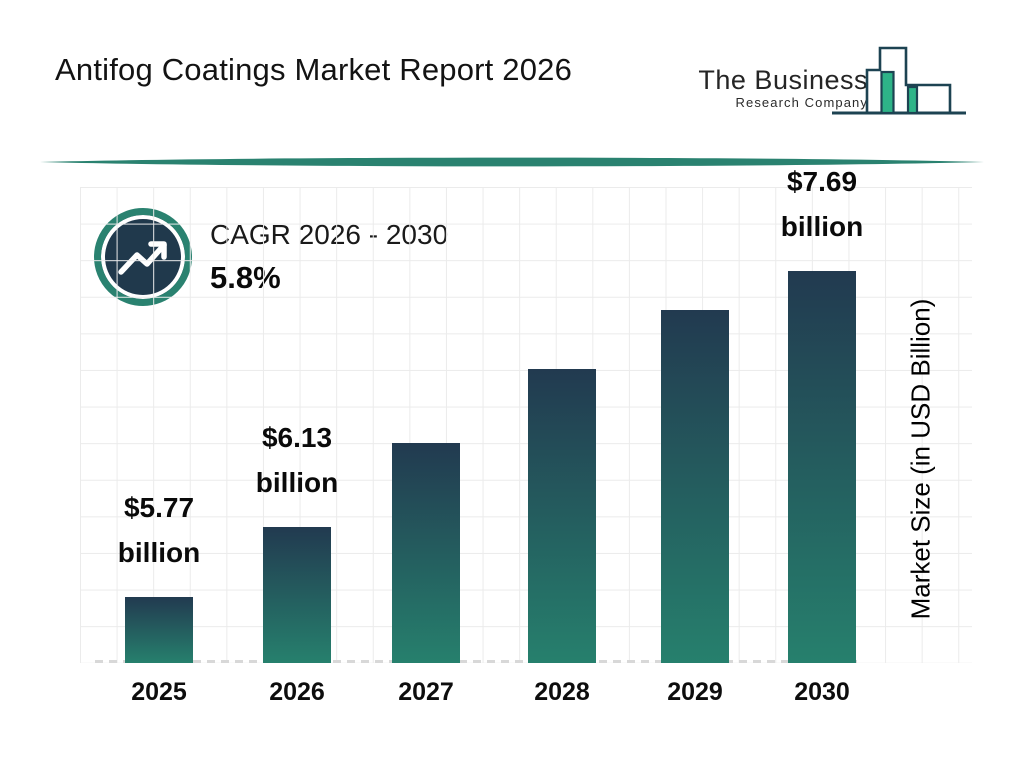 The width and height of the screenshot is (1024, 768). What do you see at coordinates (801, 103) in the screenshot?
I see `logo-company-subname: Research Company` at bounding box center [801, 103].